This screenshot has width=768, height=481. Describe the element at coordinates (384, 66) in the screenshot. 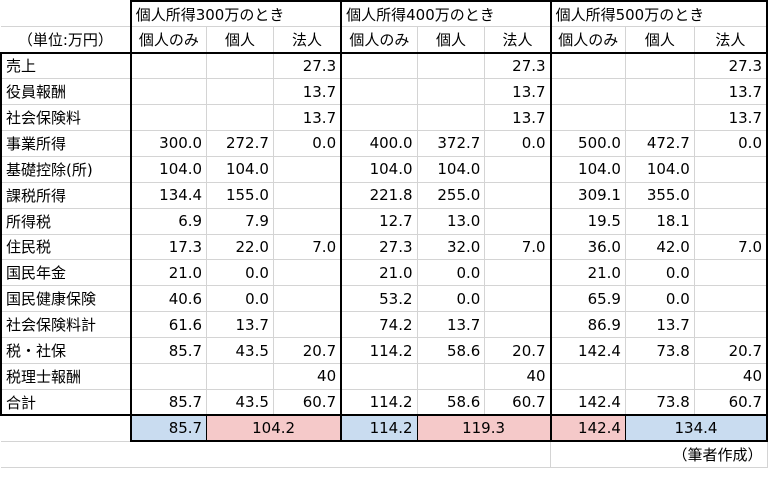

I see `table-row: 売上 27.3 27.3 27.3` at that location.